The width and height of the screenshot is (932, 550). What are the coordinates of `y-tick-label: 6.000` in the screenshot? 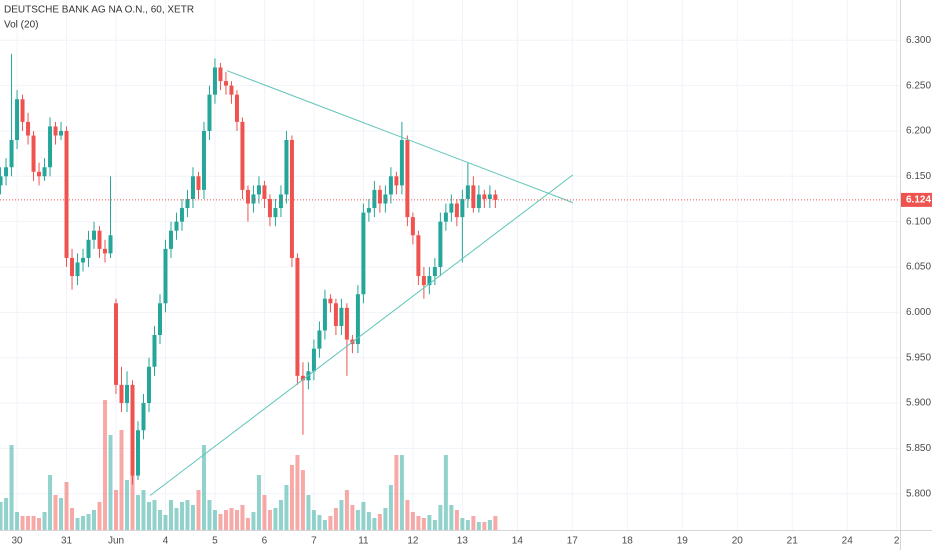 It's located at (918, 312).